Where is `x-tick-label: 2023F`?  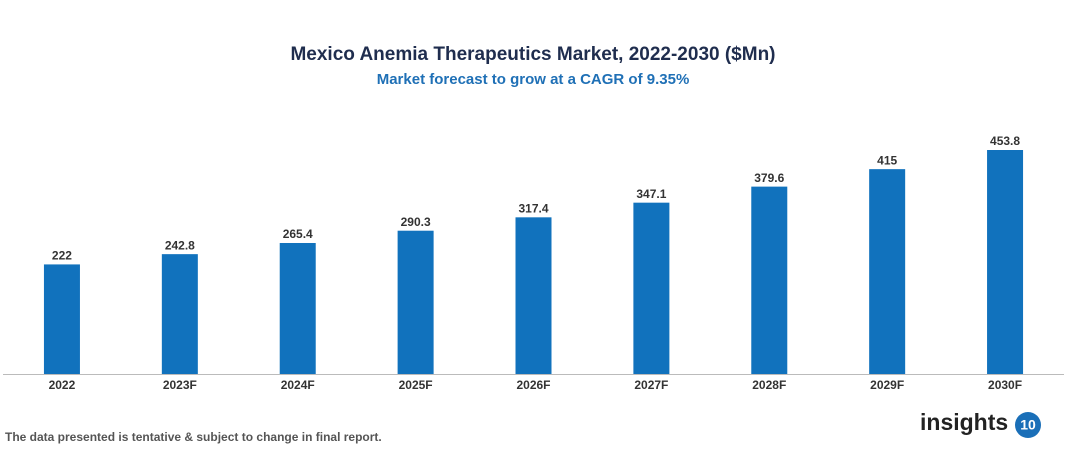 x-tick-label: 2023F is located at coordinates (180, 385).